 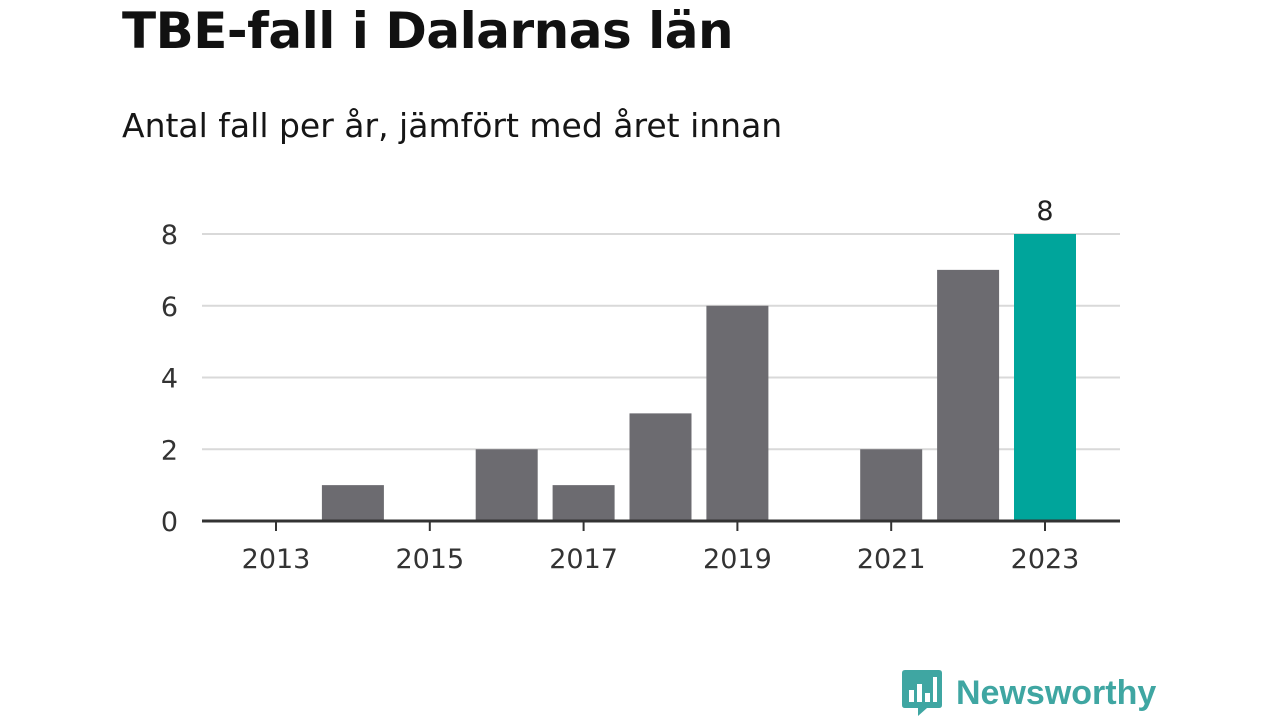 What do you see at coordinates (891, 485) in the screenshot?
I see `bar-2021` at bounding box center [891, 485].